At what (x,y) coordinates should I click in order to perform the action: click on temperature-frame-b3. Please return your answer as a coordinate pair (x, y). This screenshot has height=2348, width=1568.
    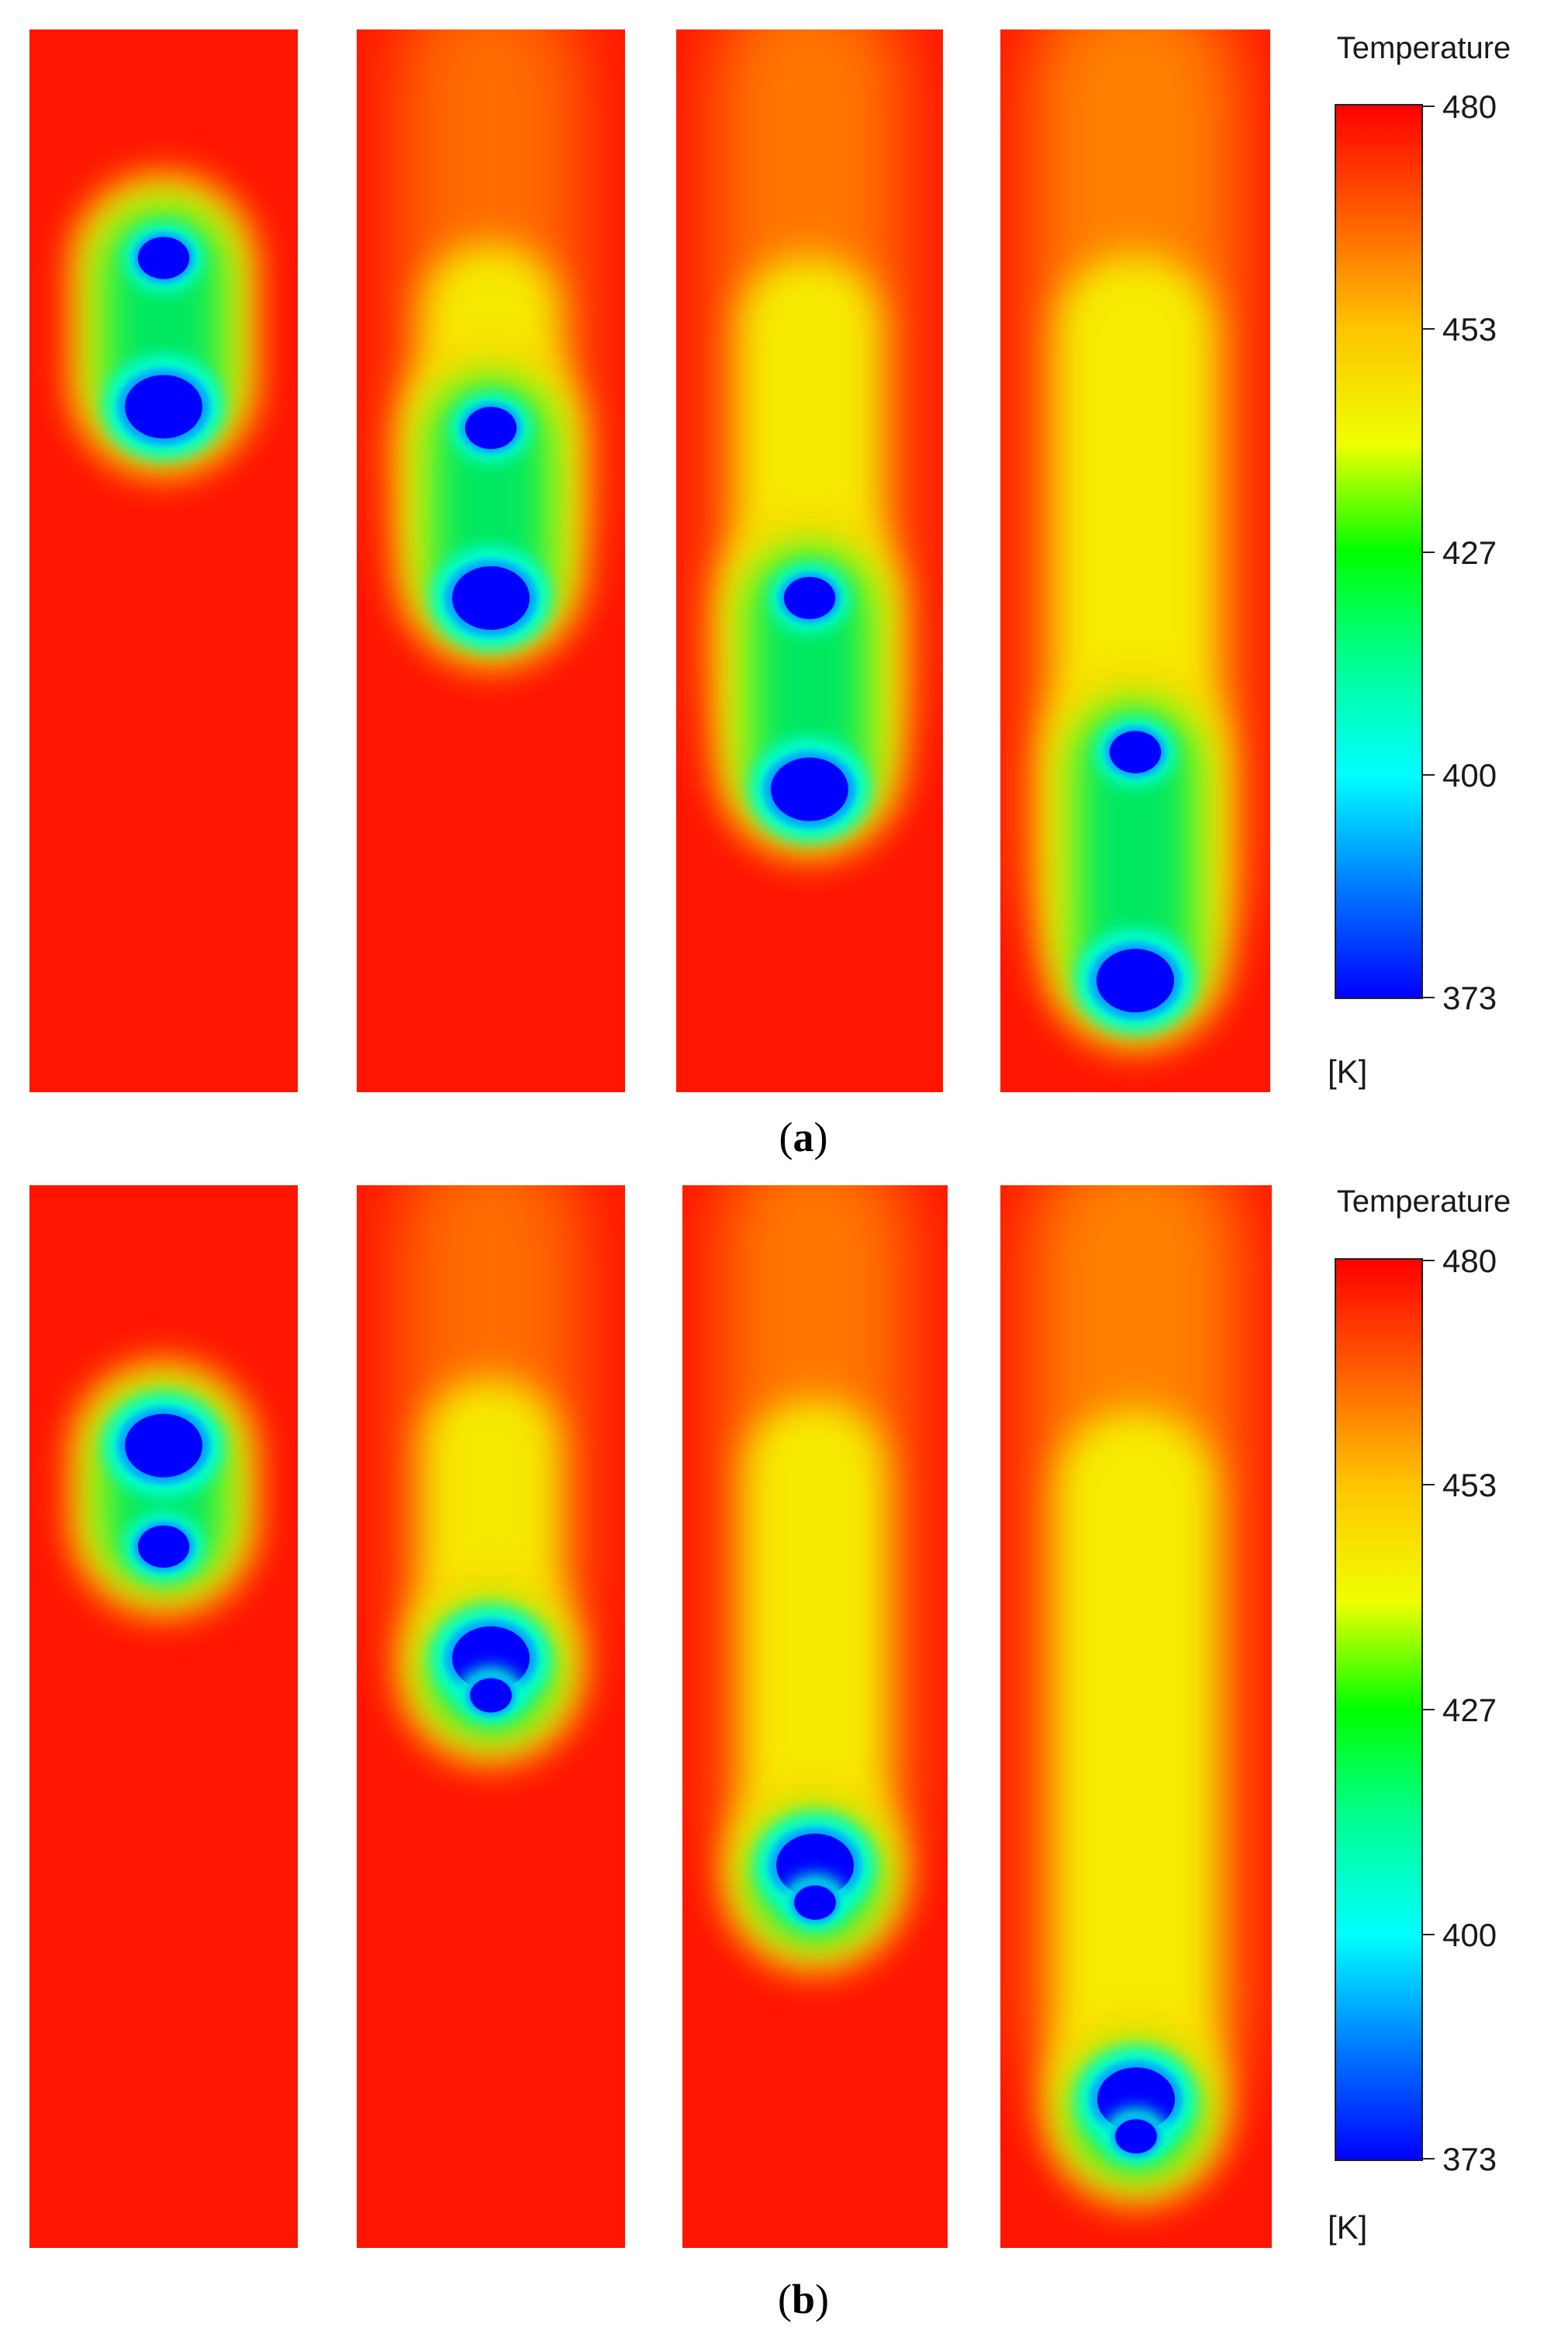
    Looking at the image, I should click on (815, 1716).